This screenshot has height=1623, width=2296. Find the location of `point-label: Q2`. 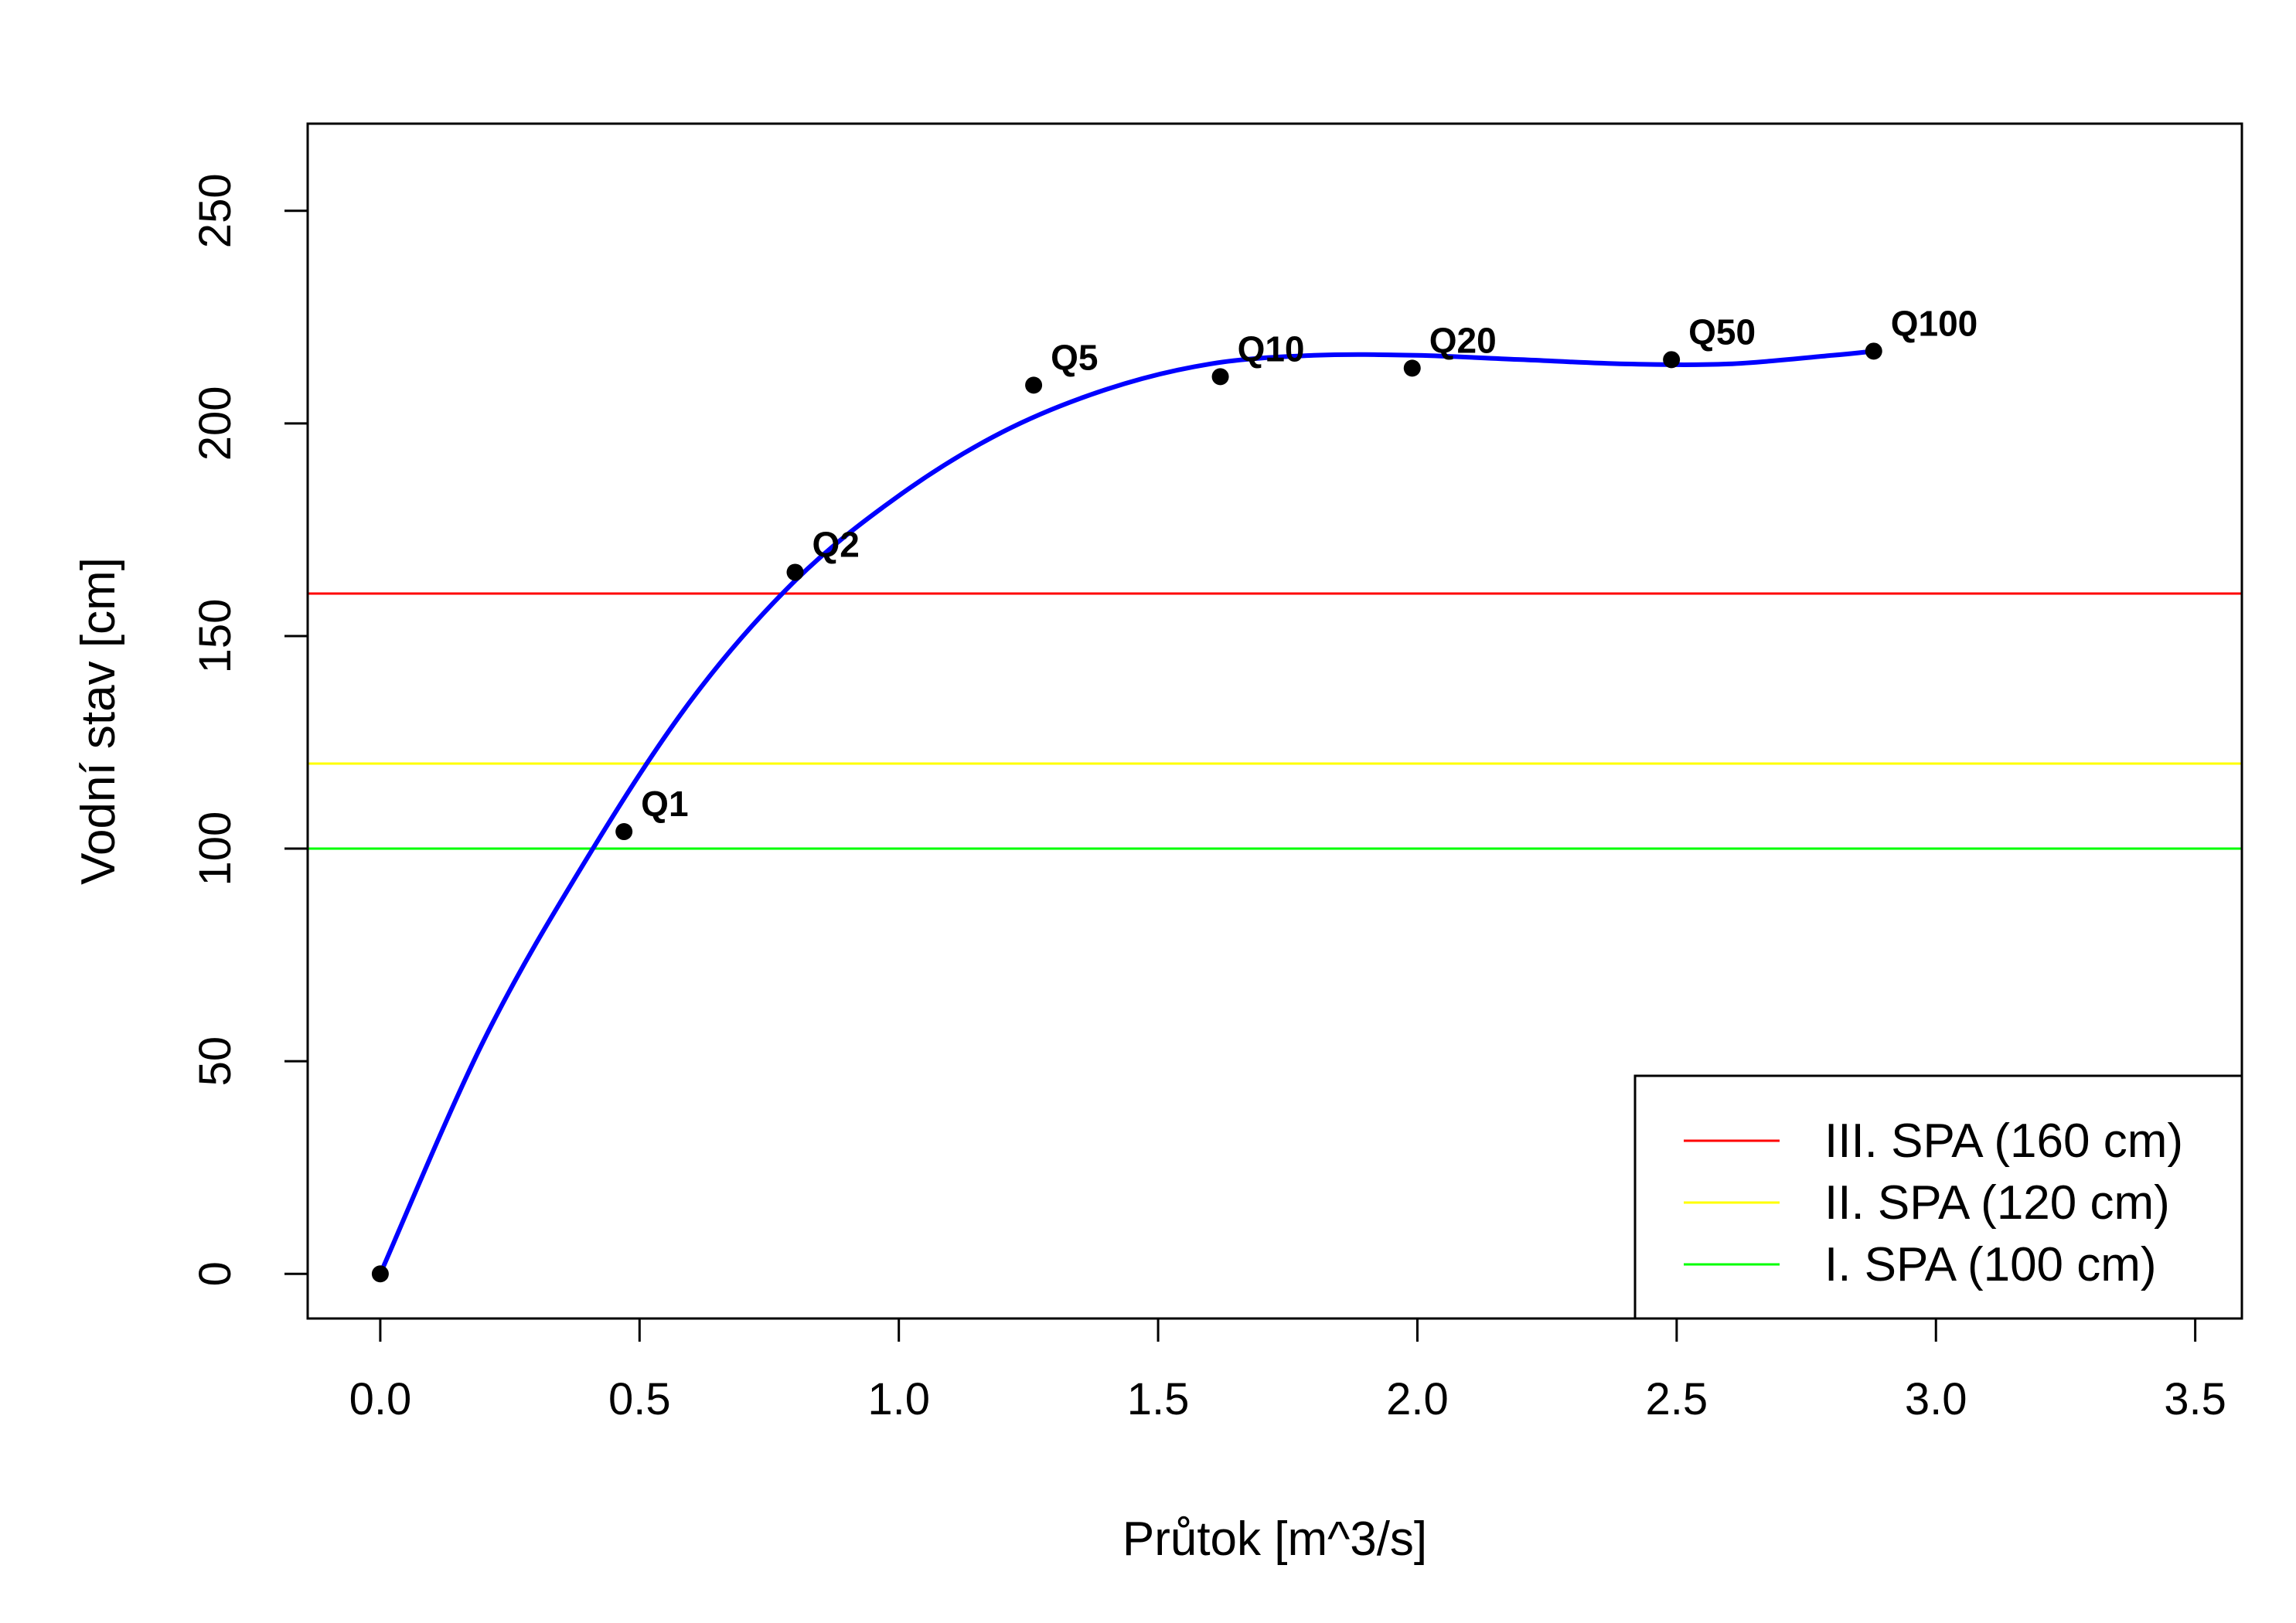

point-label: Q2 is located at coordinates (836, 544).